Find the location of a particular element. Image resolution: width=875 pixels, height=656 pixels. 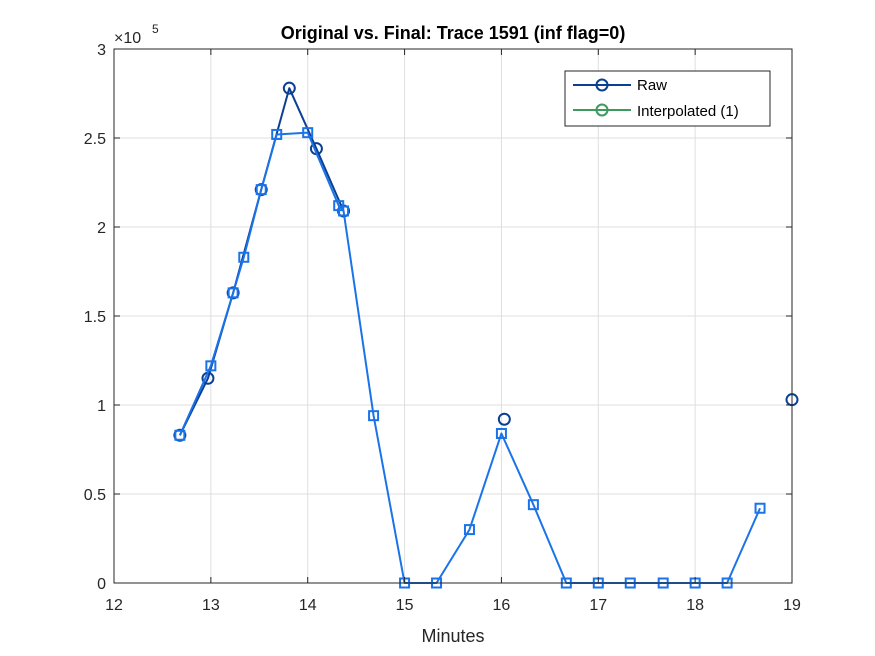

y-multiplier-base: ×10 is located at coordinates (127, 38).